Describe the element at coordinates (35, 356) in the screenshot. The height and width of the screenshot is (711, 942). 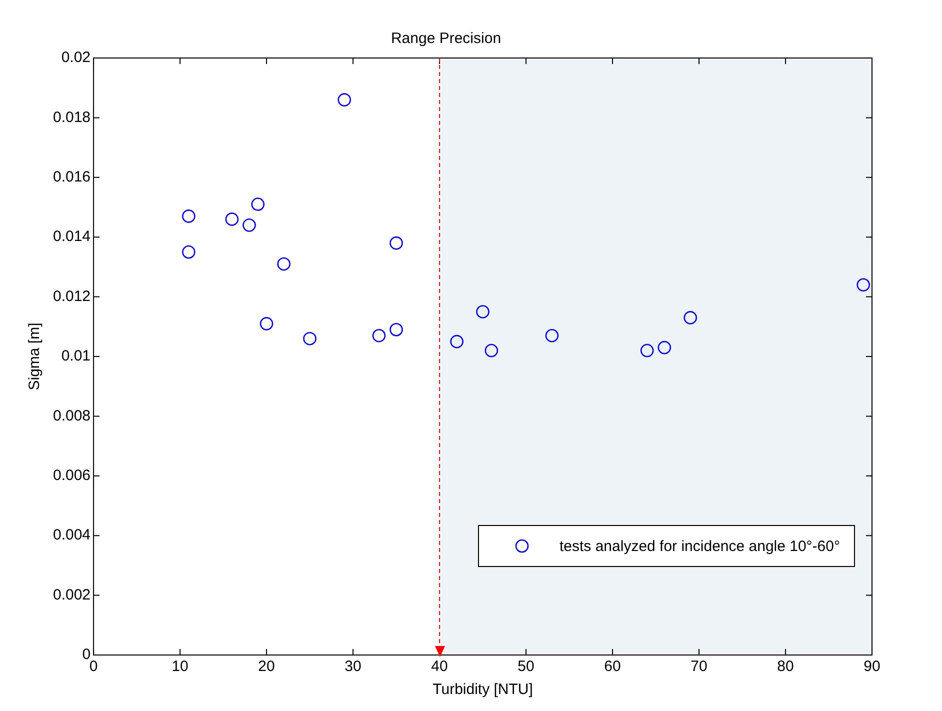
I see `y-axis-title: Sigma [m]` at that location.